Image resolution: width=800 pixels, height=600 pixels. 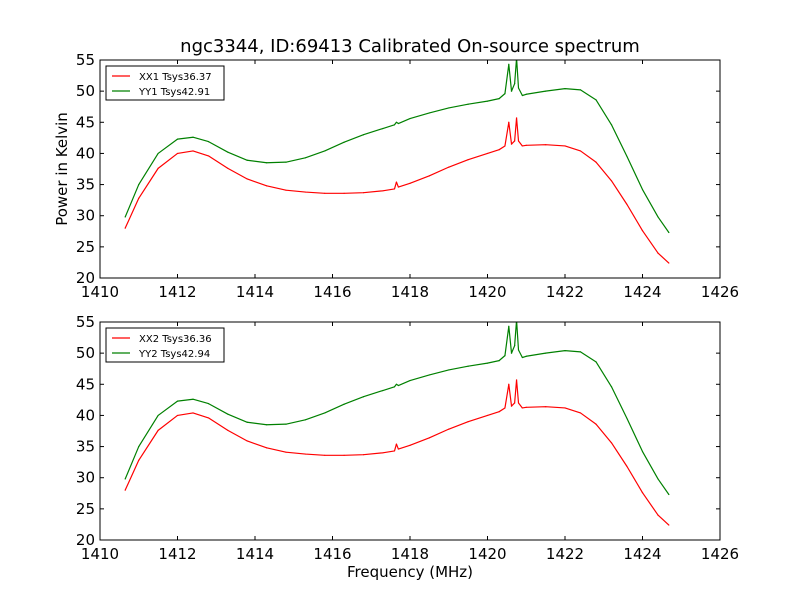 I want to click on y-tick-label: 50, so click(x=85, y=91).